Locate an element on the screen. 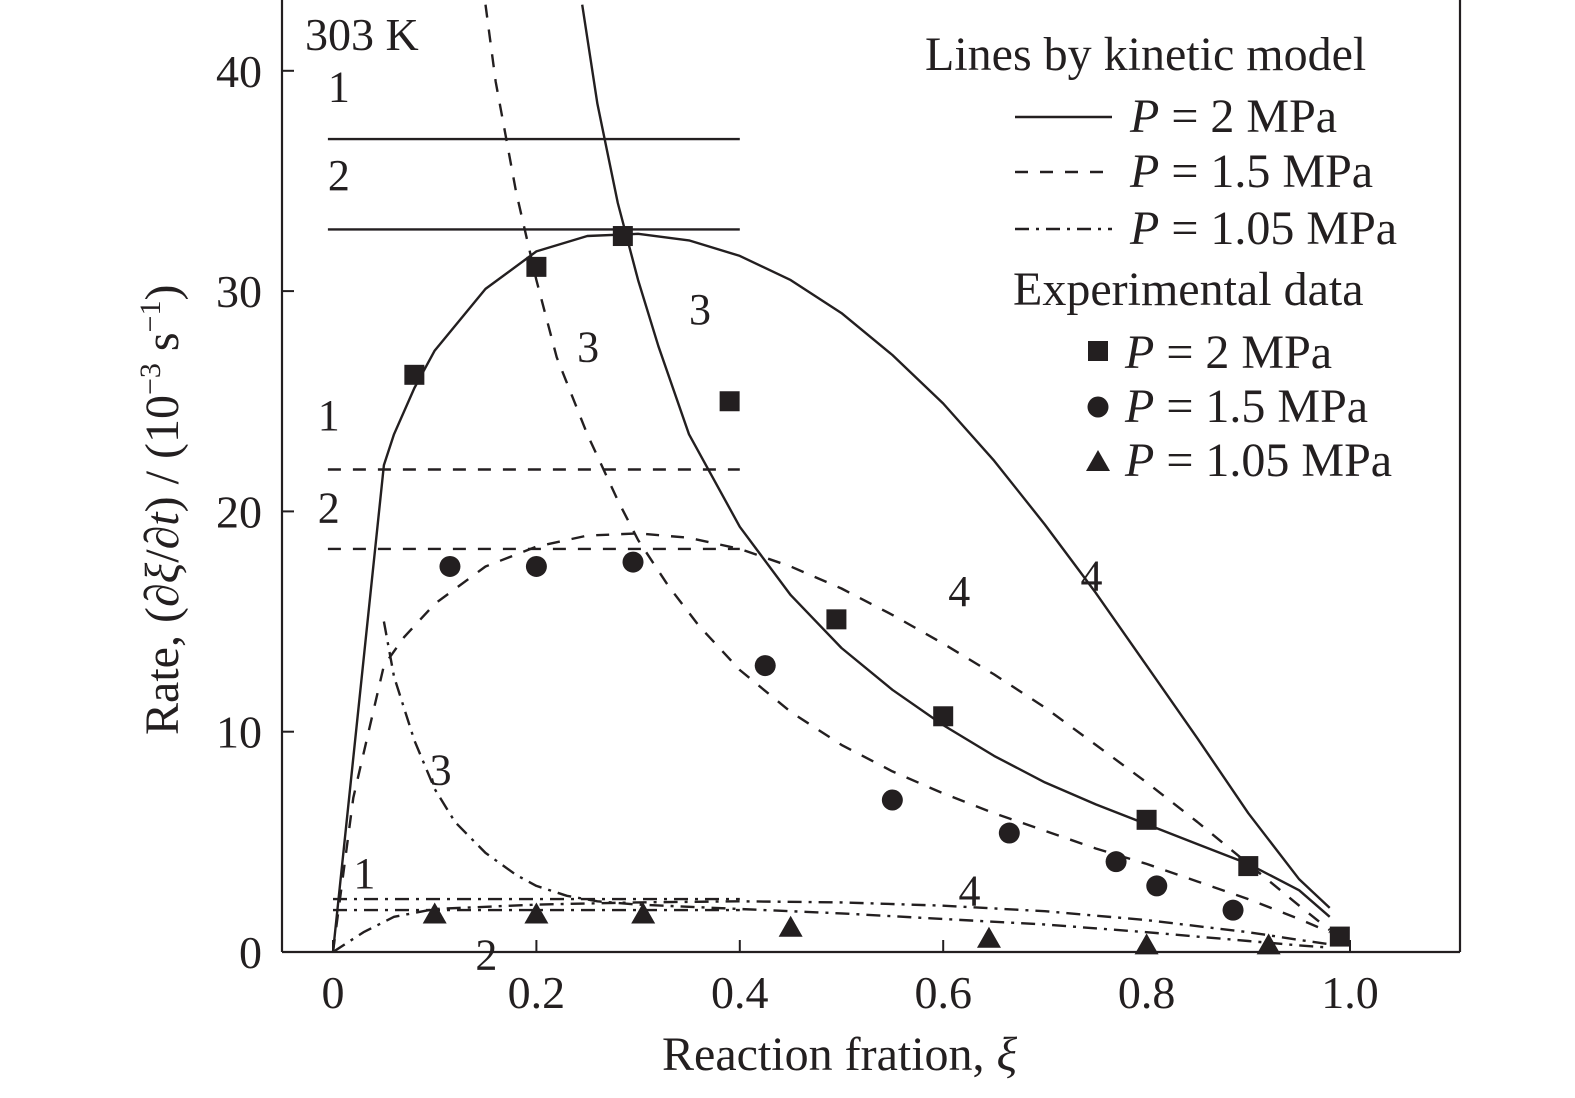 This screenshot has height=1098, width=1575. y-axis-title-close: ) is located at coordinates (162, 293).